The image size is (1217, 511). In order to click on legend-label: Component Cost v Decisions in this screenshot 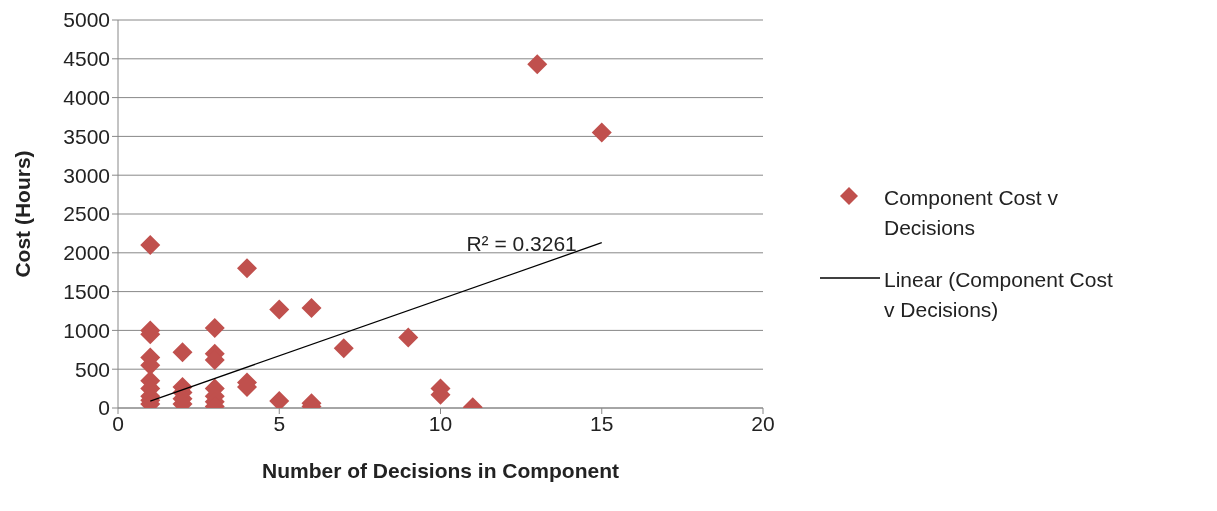, I will do `click(971, 213)`.